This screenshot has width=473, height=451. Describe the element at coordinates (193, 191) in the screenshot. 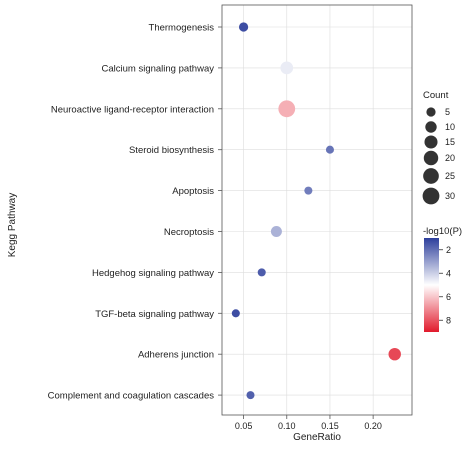

I see `y-tick-label: Apoptosis` at that location.